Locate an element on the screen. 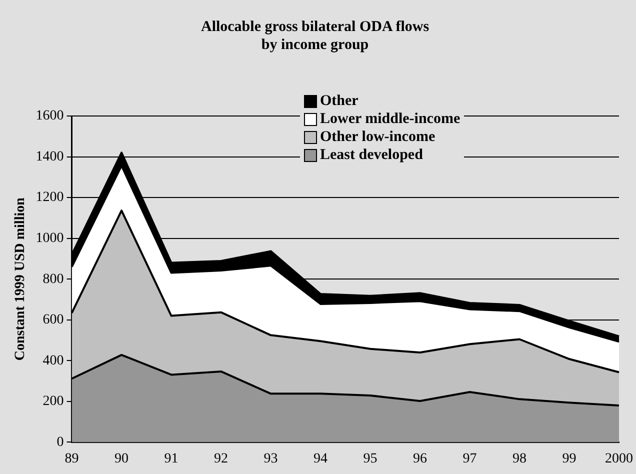 The height and width of the screenshot is (474, 636). y-axis-title: Constant 1999 USD million is located at coordinates (20, 279).